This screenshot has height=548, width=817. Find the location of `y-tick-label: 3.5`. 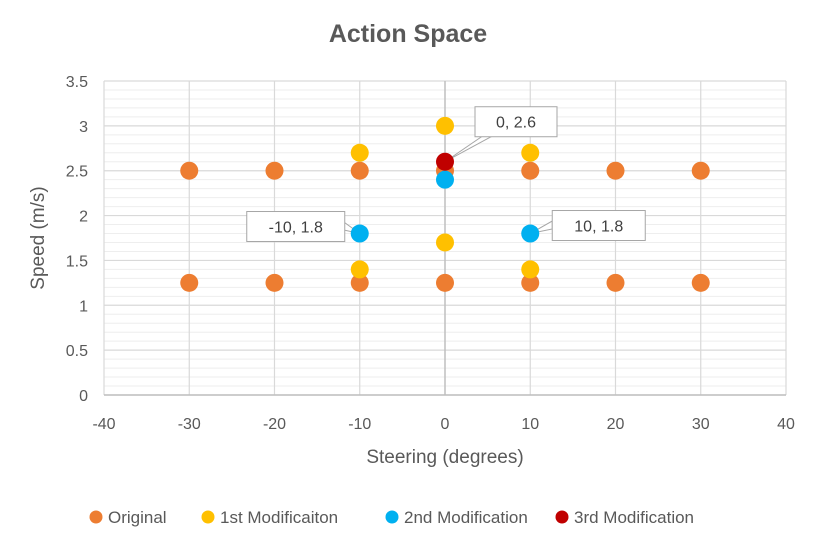

y-tick-label: 3.5 is located at coordinates (77, 82).